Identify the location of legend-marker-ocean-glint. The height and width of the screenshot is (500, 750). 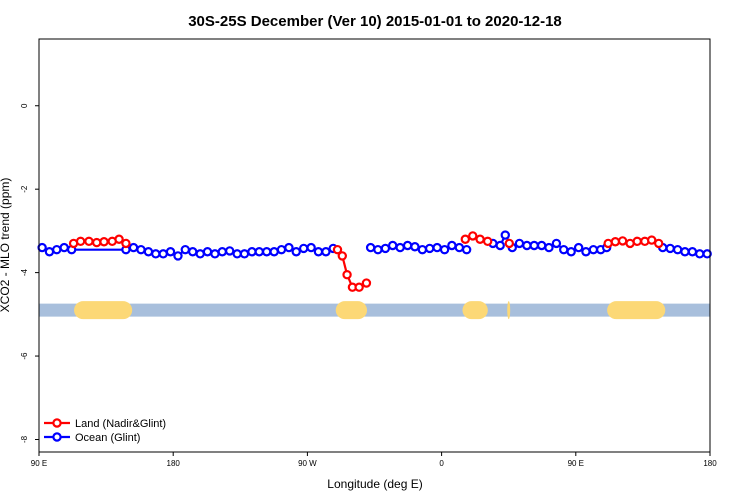
(57, 437).